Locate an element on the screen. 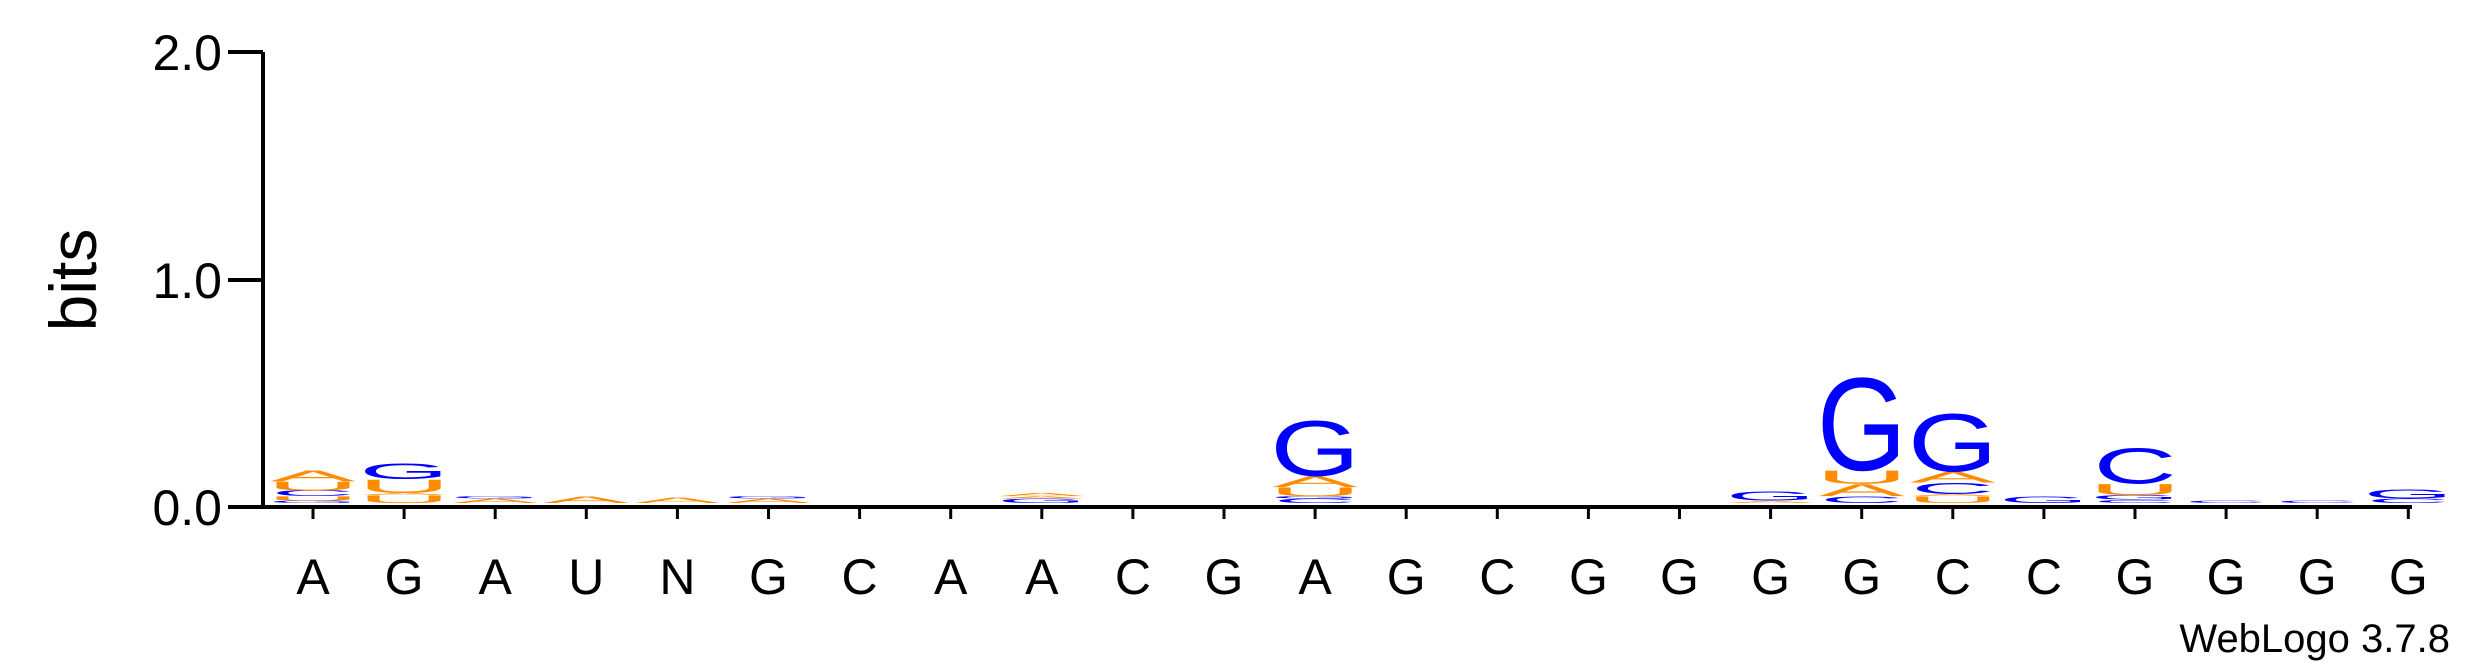  position-label: N is located at coordinates (677, 577).